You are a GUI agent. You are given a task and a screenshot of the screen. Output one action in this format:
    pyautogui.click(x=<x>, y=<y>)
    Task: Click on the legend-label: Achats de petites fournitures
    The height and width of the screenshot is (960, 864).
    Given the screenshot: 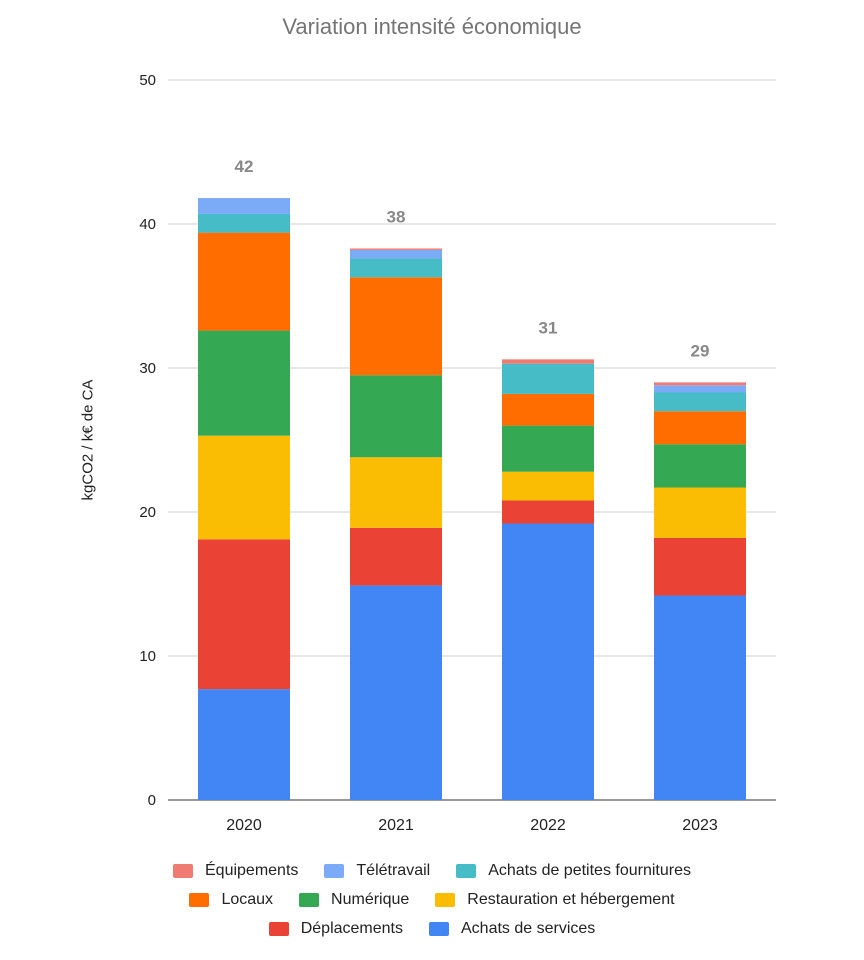 What is the action you would take?
    pyautogui.click(x=589, y=870)
    